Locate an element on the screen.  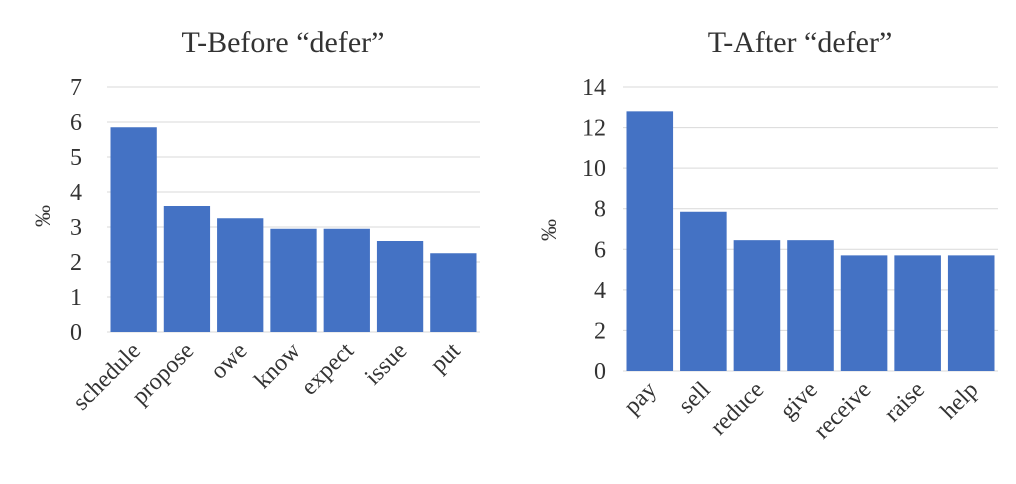
bar-know is located at coordinates (293, 280).